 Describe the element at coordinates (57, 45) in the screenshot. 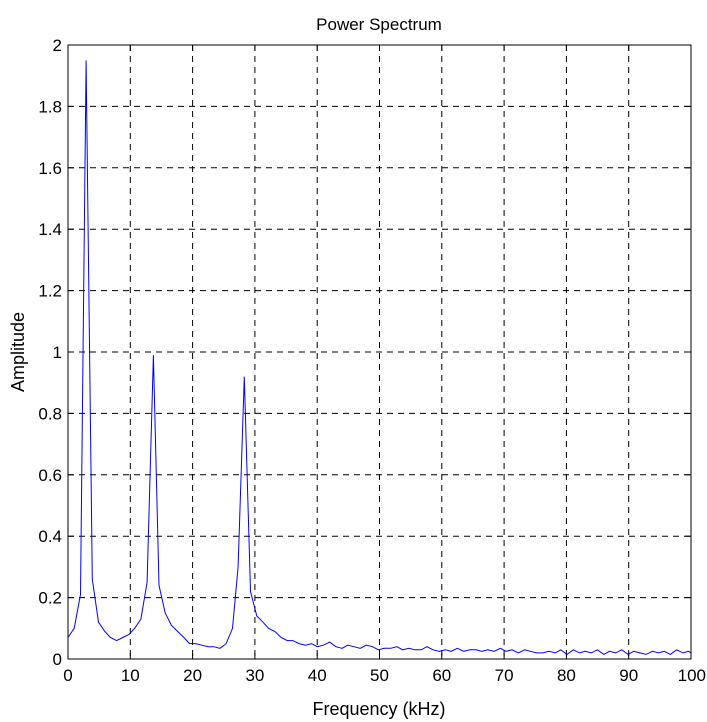

I see `y-tick-label: 2` at that location.